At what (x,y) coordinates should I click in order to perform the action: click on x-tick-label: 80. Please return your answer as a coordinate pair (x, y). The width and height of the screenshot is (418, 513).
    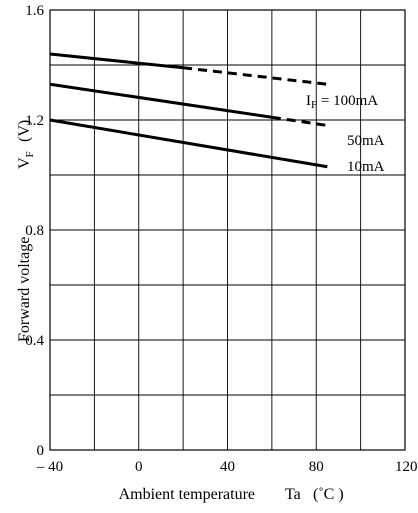
    Looking at the image, I should click on (316, 467).